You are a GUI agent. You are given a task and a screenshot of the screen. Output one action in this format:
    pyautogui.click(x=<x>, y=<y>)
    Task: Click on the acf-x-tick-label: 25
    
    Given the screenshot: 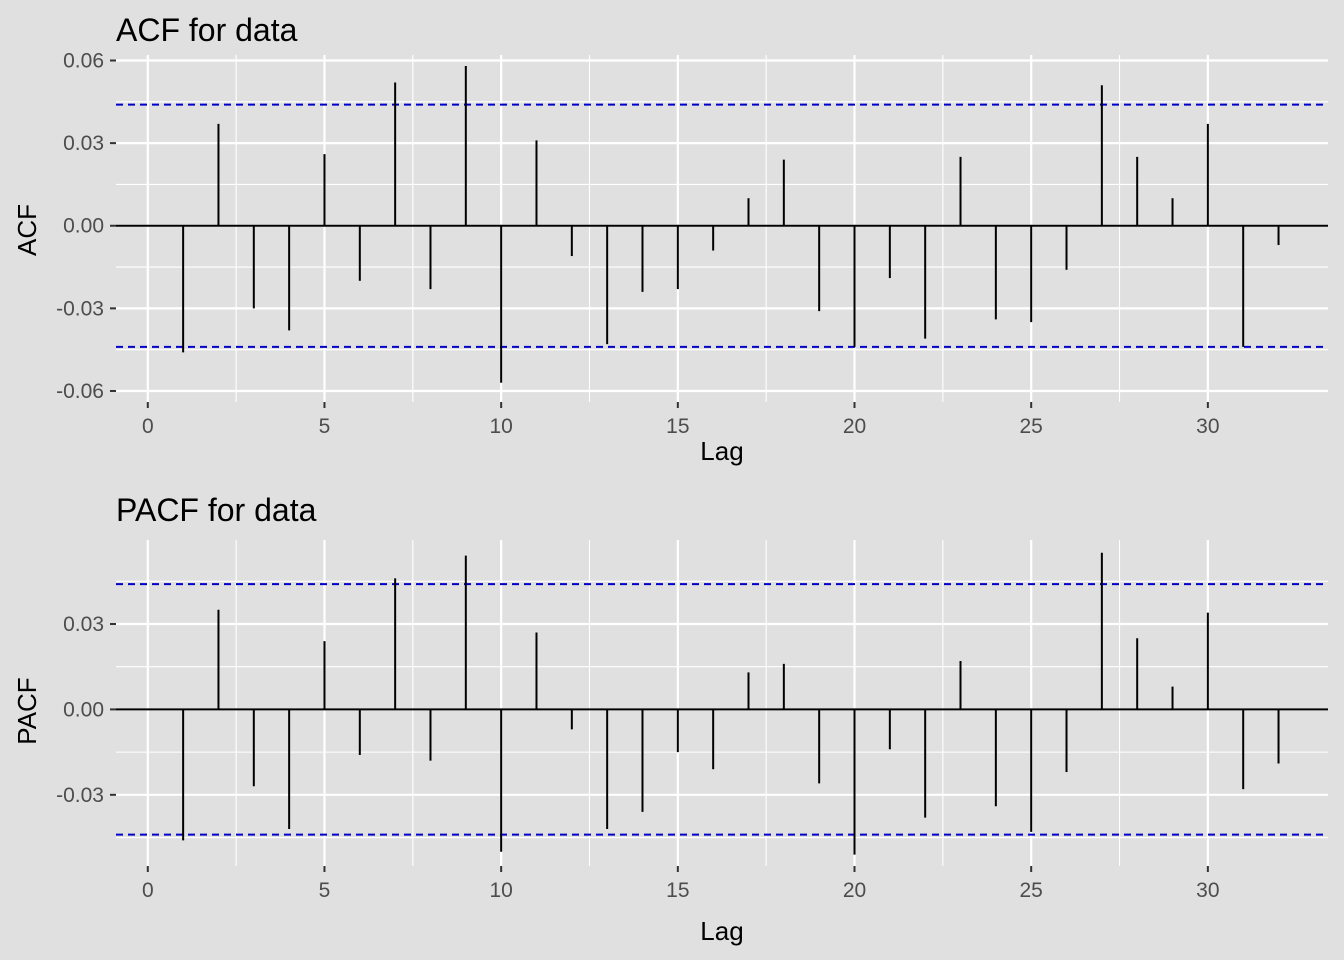 What is the action you would take?
    pyautogui.click(x=1031, y=426)
    